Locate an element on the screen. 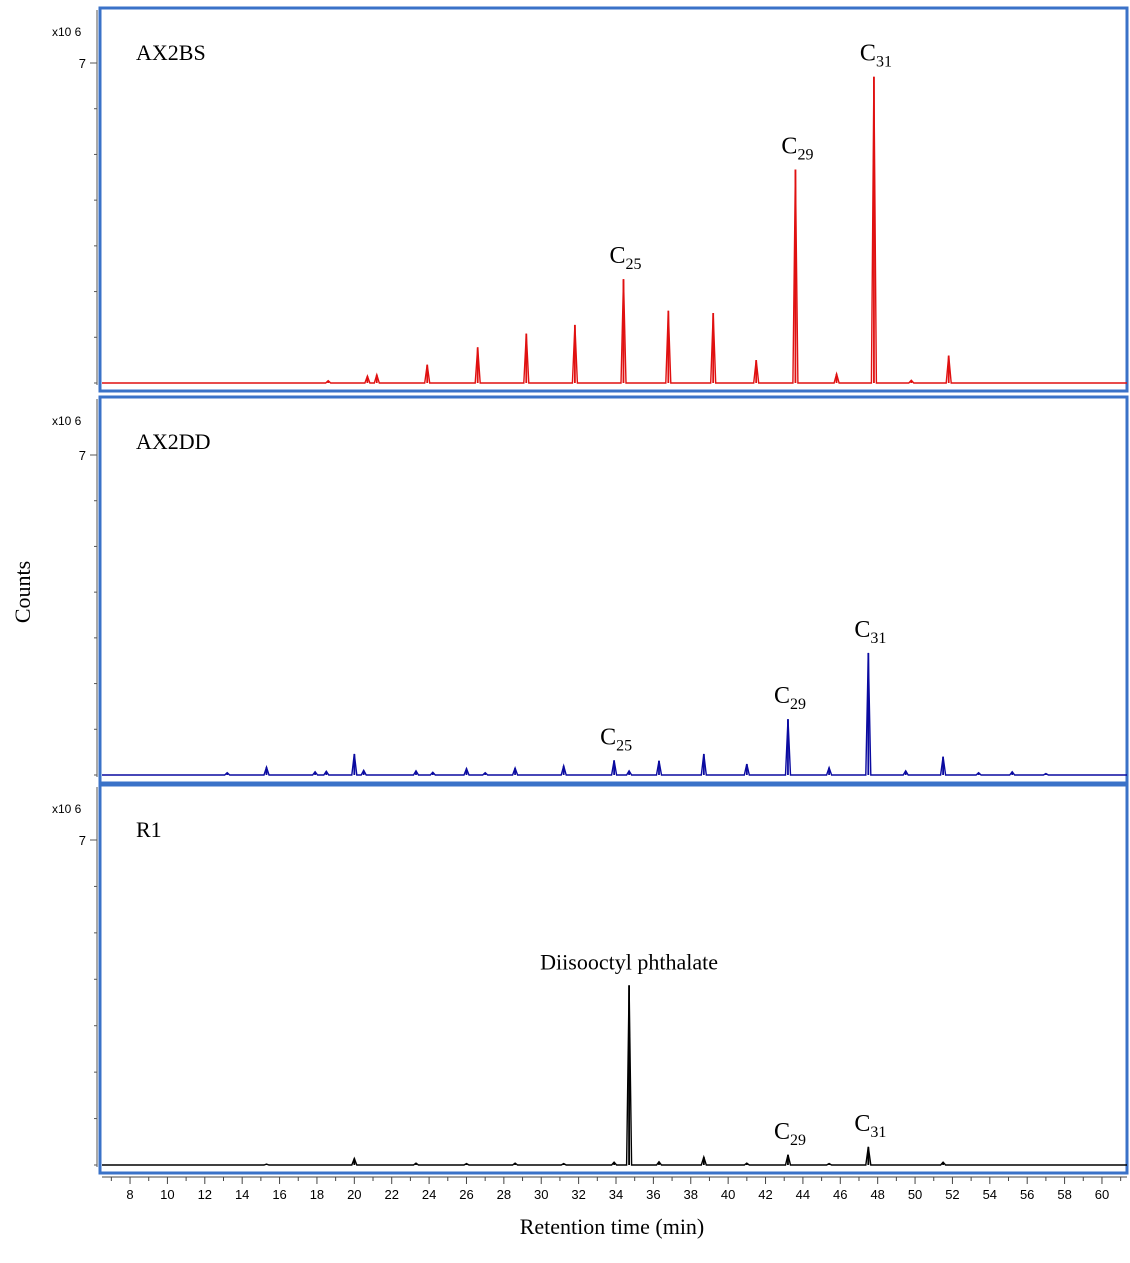  x-tick-label: 44 is located at coordinates (803, 1194).